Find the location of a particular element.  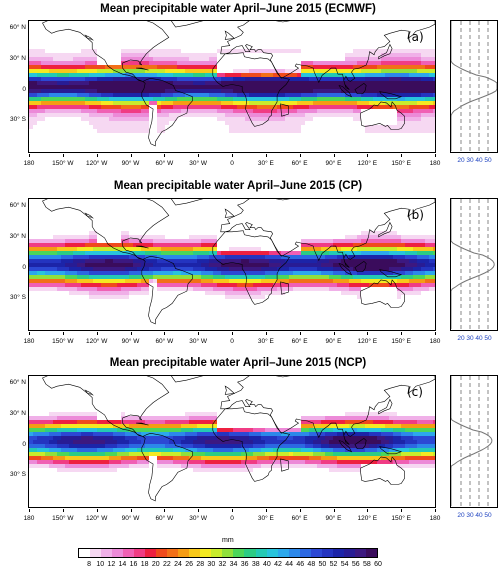

coastline is located at coordinates (391, 95).